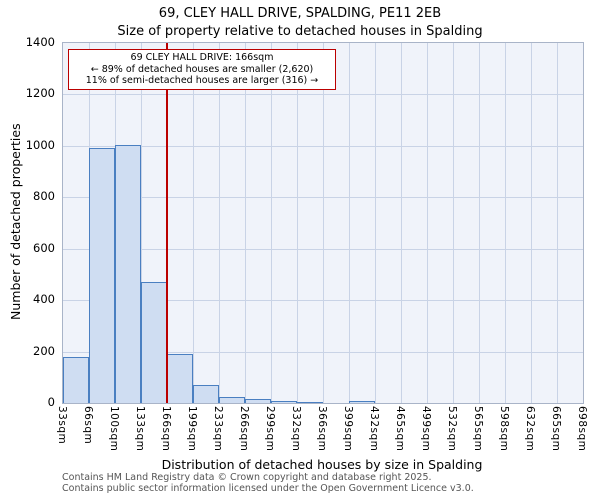 The width and height of the screenshot is (600, 500). What do you see at coordinates (88, 425) in the screenshot?
I see `x-tick-label: 66sqm` at bounding box center [88, 425].